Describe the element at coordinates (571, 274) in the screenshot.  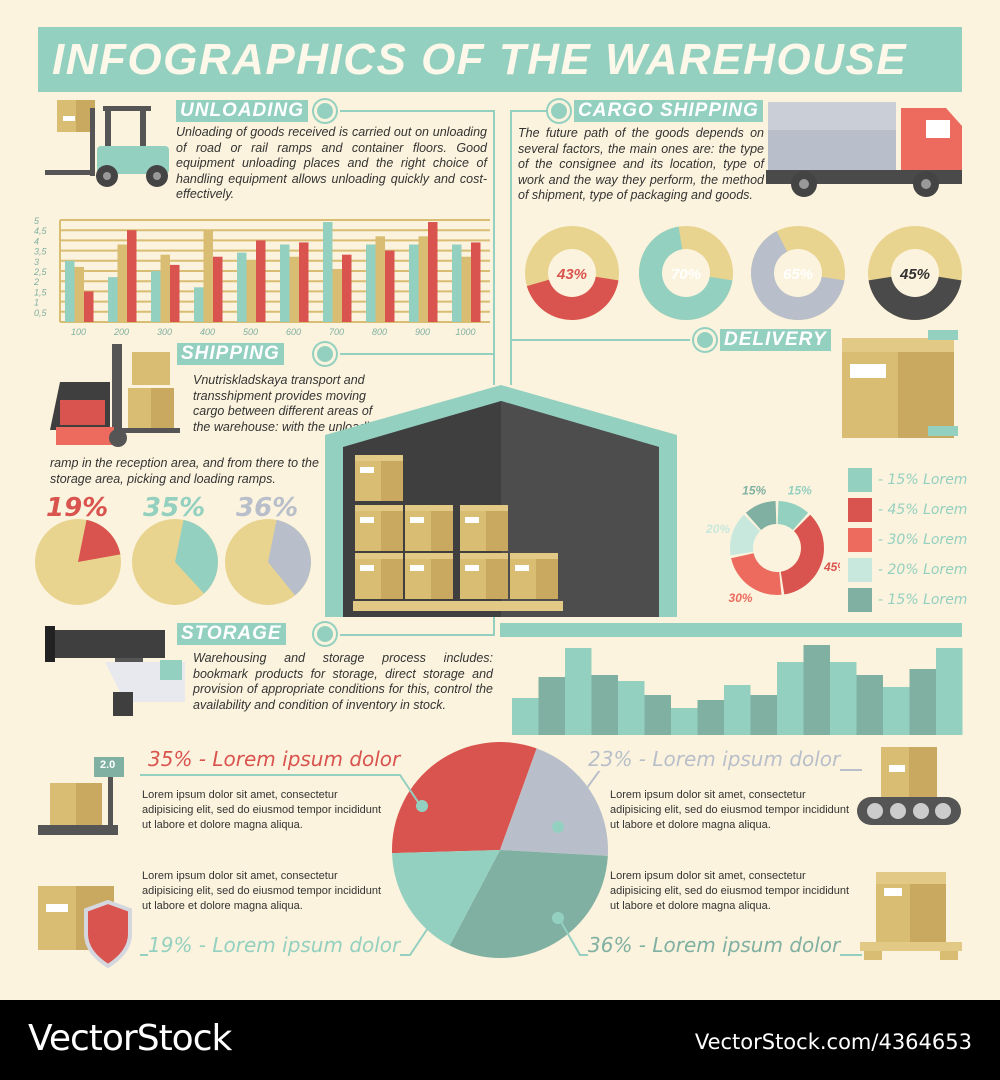
I see `donut-label: 43%` at that location.